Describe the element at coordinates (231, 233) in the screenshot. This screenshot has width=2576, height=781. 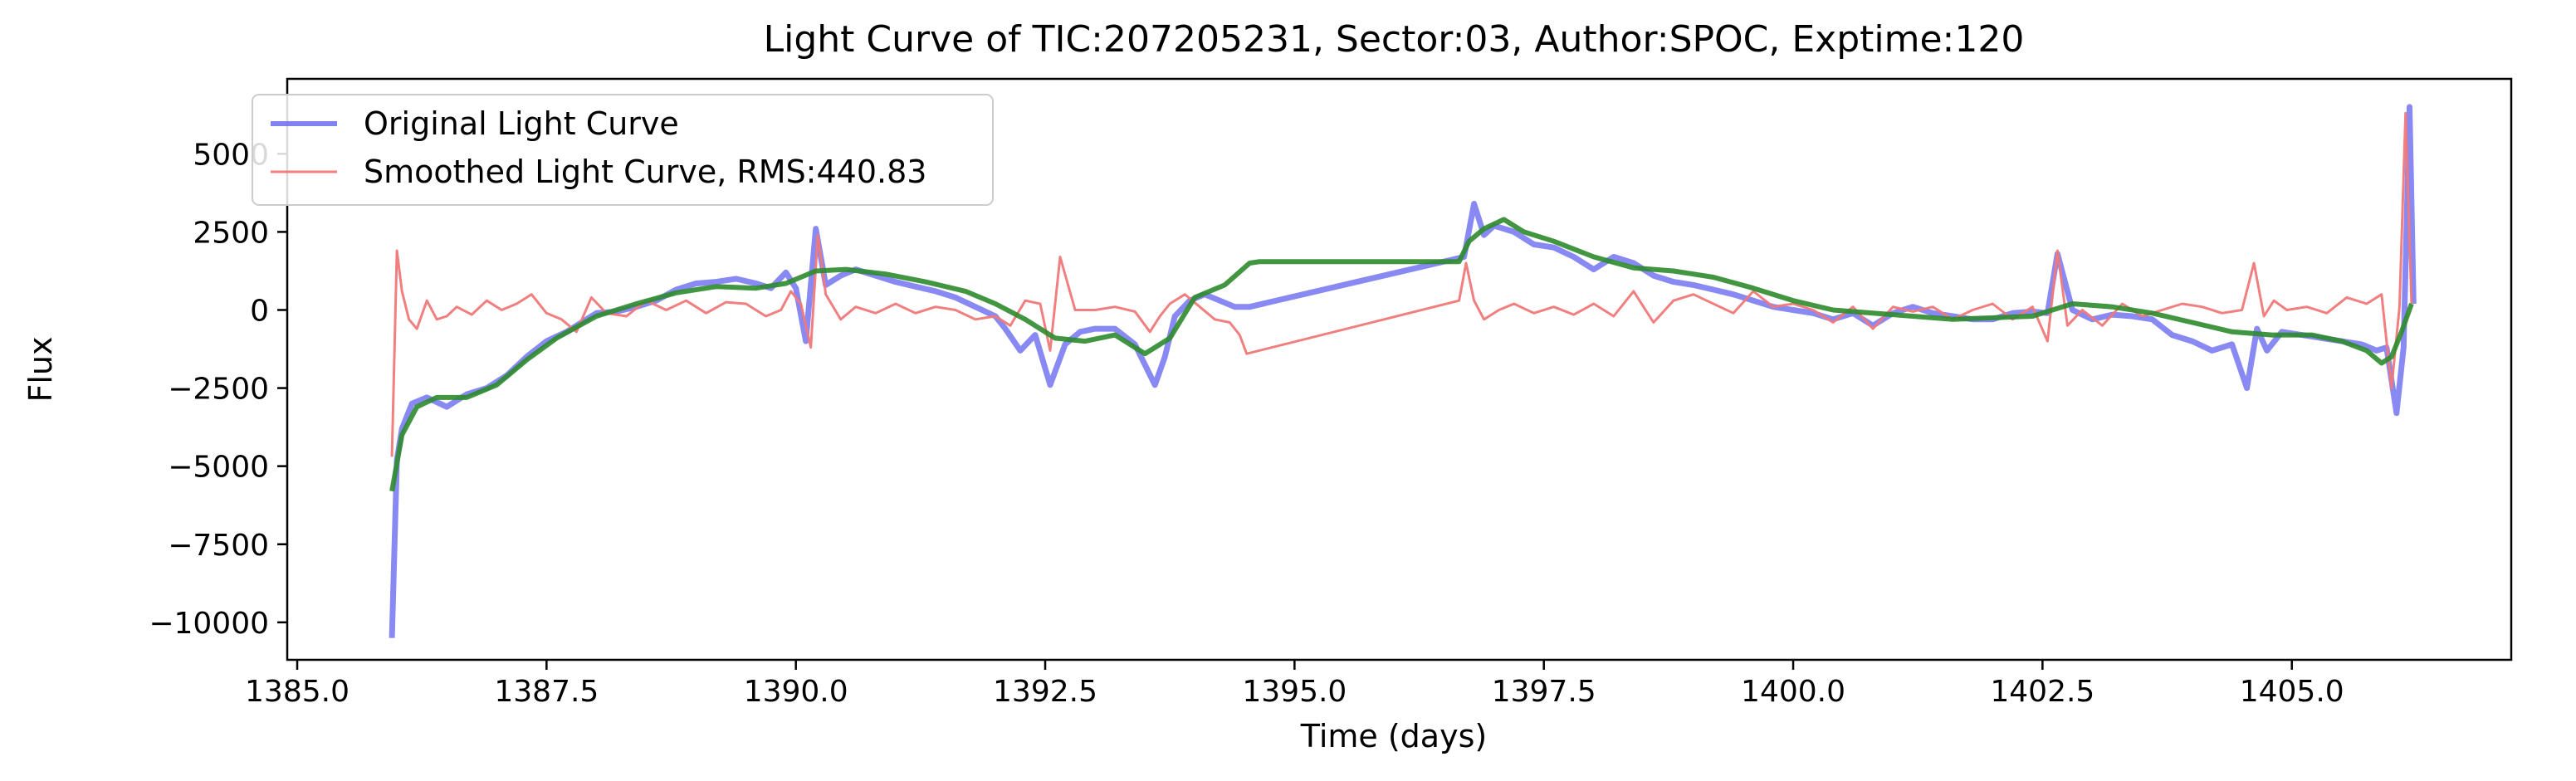
I see `y-tick-label: 2500` at that location.